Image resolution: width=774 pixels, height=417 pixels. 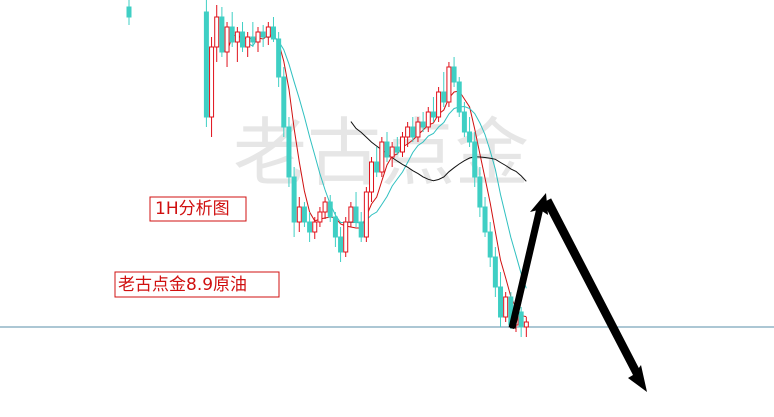 What do you see at coordinates (192, 209) in the screenshot?
I see `annotation: 1H分析图` at bounding box center [192, 209].